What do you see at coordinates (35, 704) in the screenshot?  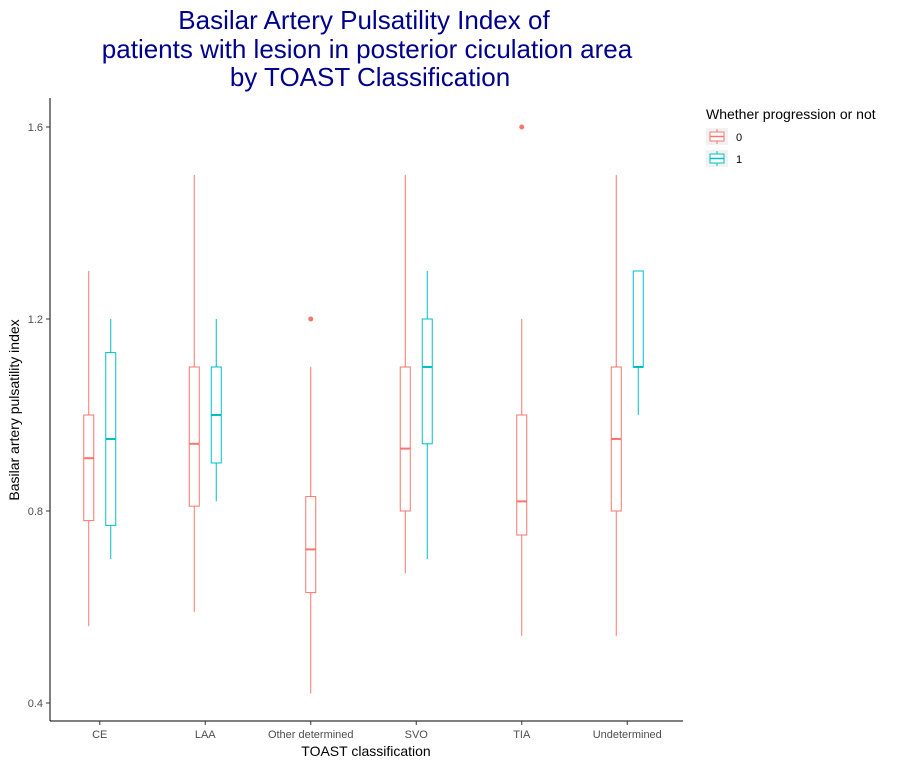 I see `y-tick-label: 0.4` at bounding box center [35, 704].